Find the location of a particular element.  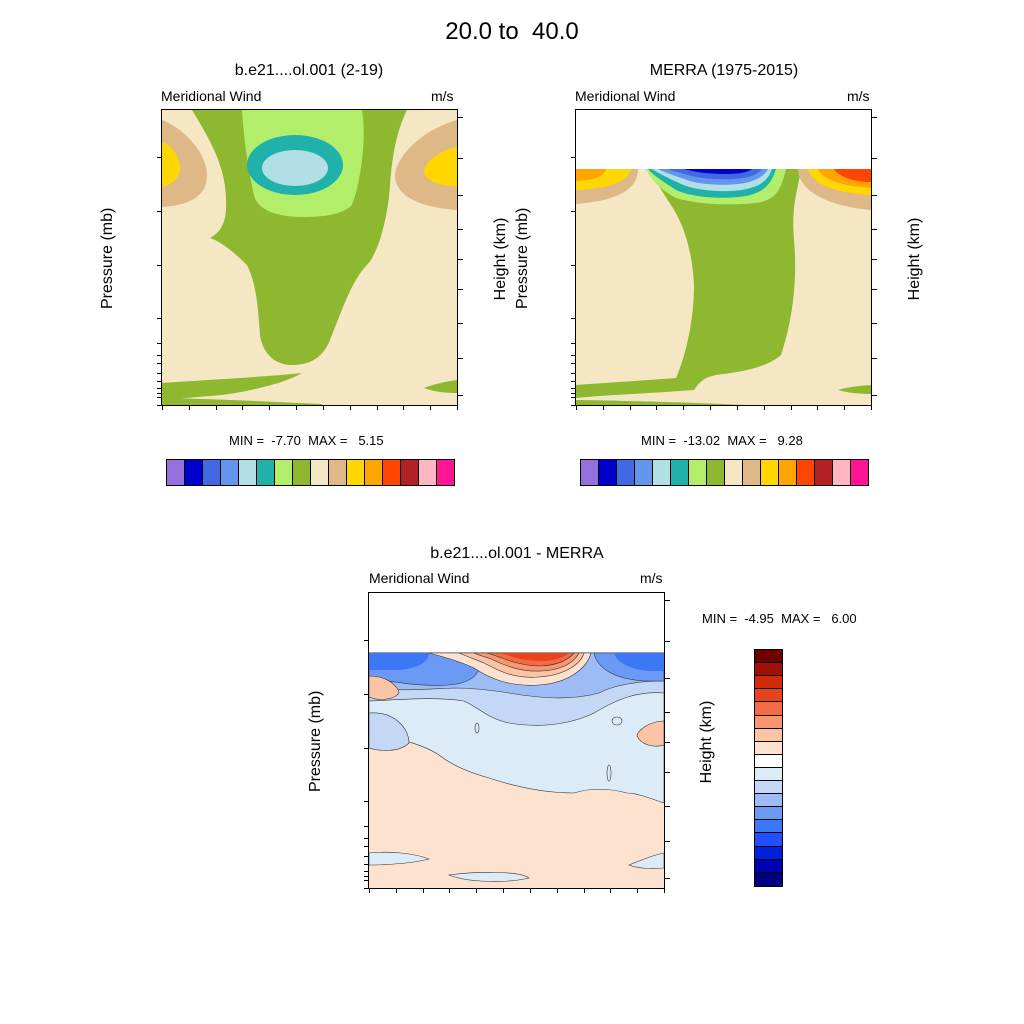

p2-blue-region is located at coordinates (718, 171).